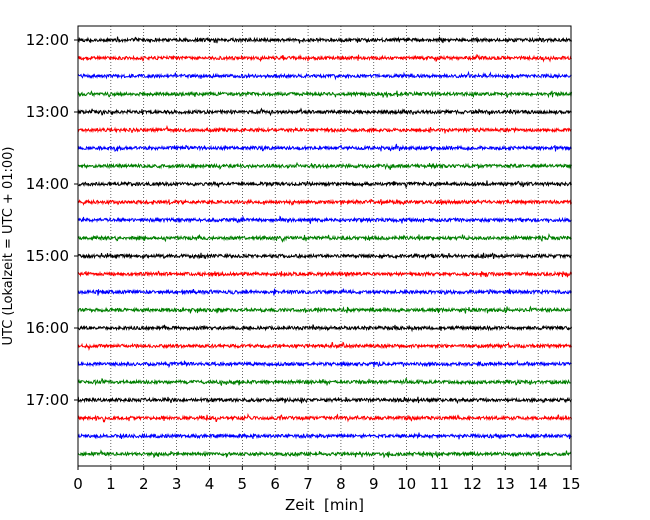 The height and width of the screenshot is (520, 650). What do you see at coordinates (111, 484) in the screenshot?
I see `x-tick-label: 1` at bounding box center [111, 484].